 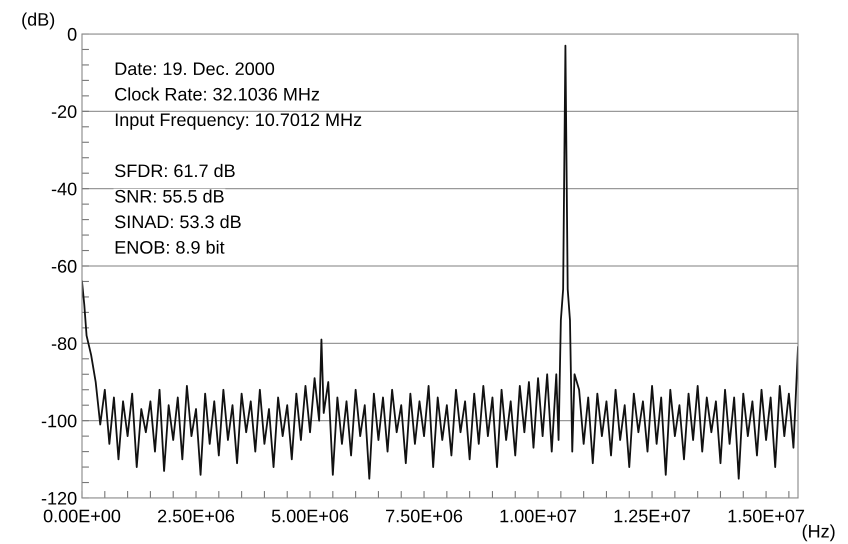 What do you see at coordinates (424, 516) in the screenshot?
I see `x-tick-label: 7.50E+06` at bounding box center [424, 516].